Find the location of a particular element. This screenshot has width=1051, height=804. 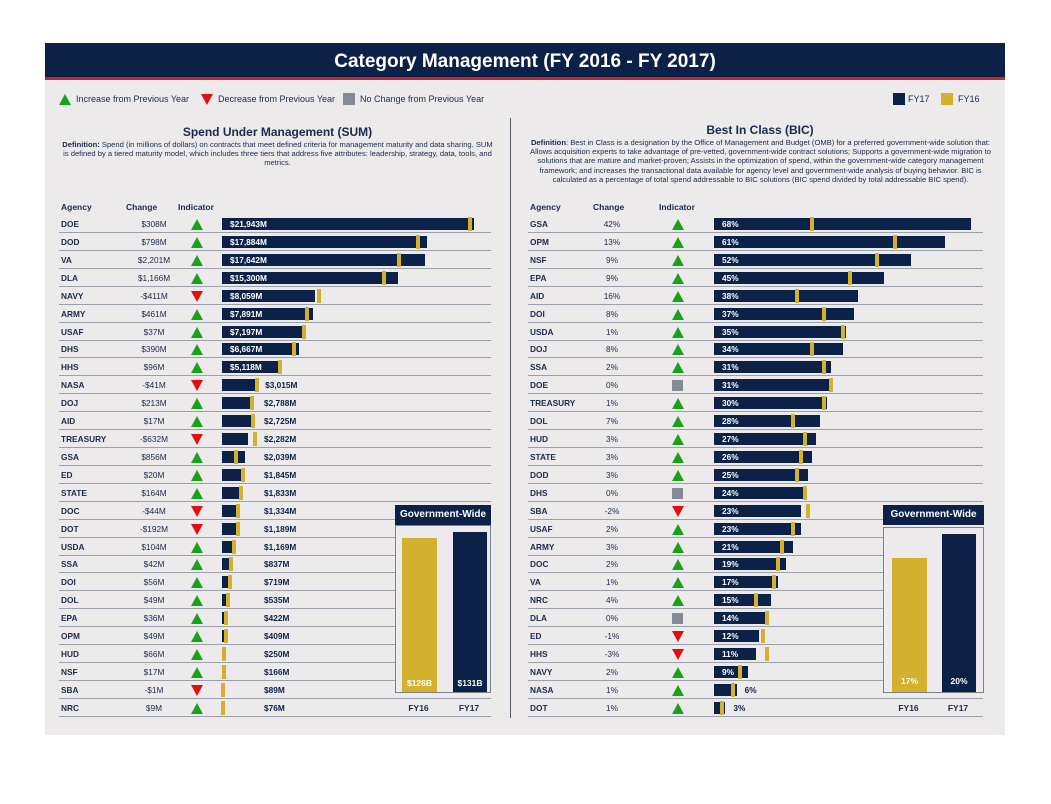

bar-value-label: 17% is located at coordinates (730, 582).